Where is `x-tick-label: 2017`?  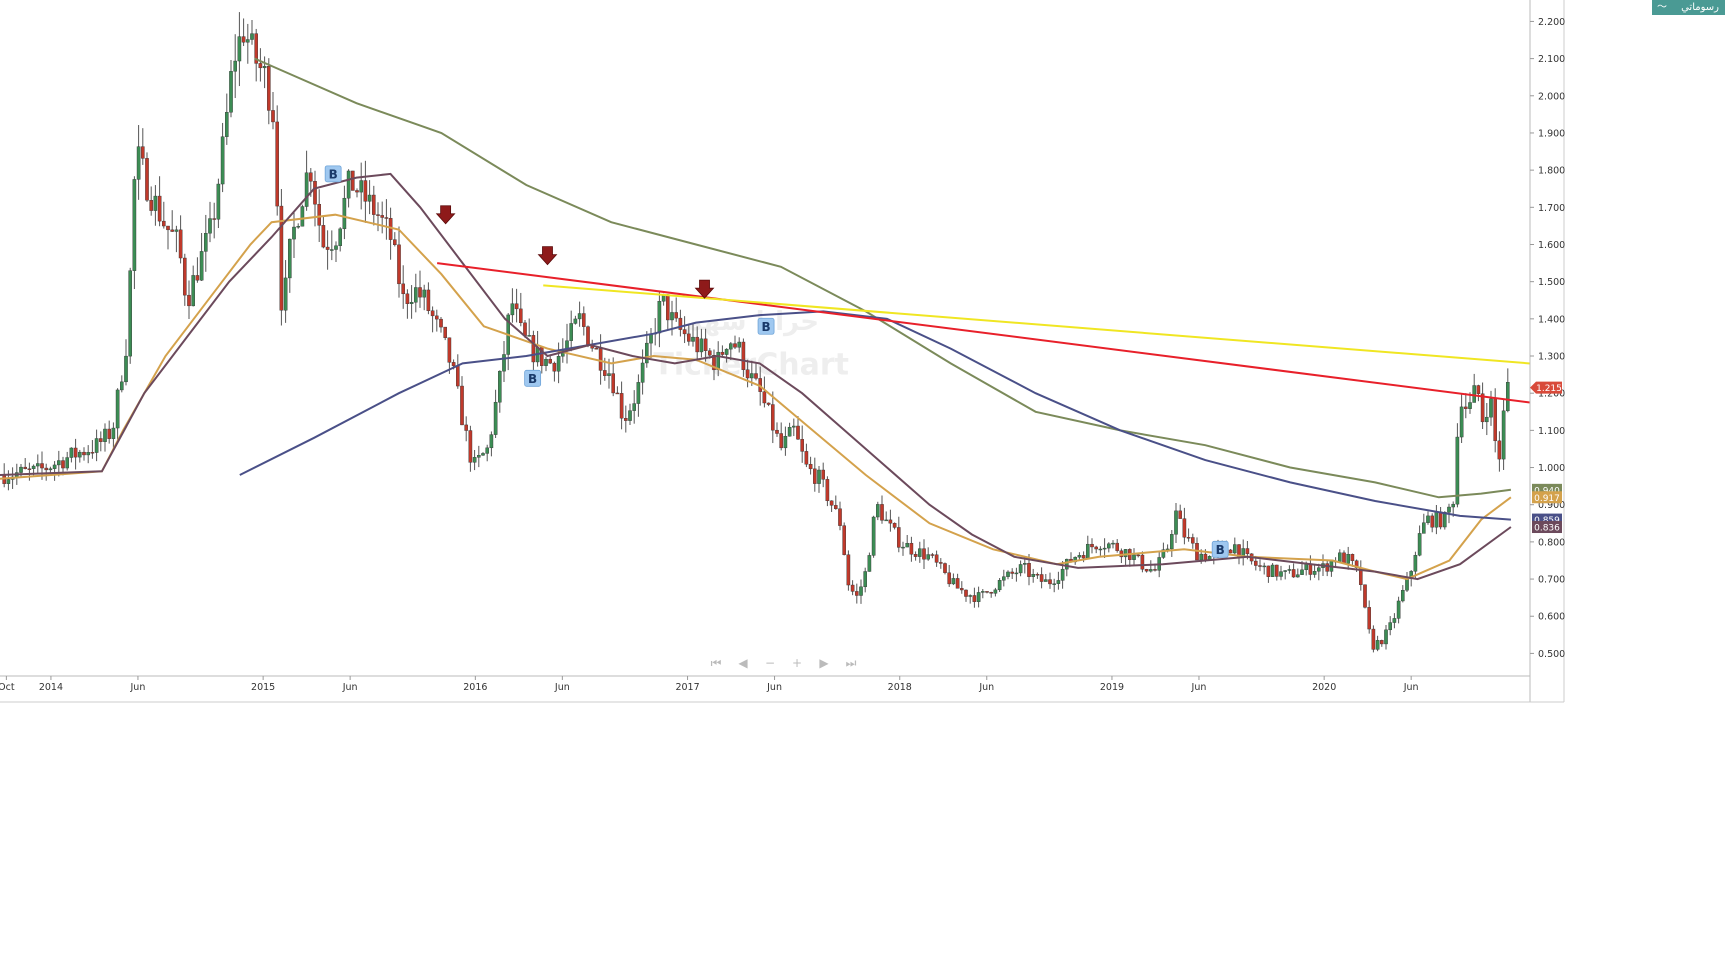 x-tick-label: 2017 is located at coordinates (687, 687).